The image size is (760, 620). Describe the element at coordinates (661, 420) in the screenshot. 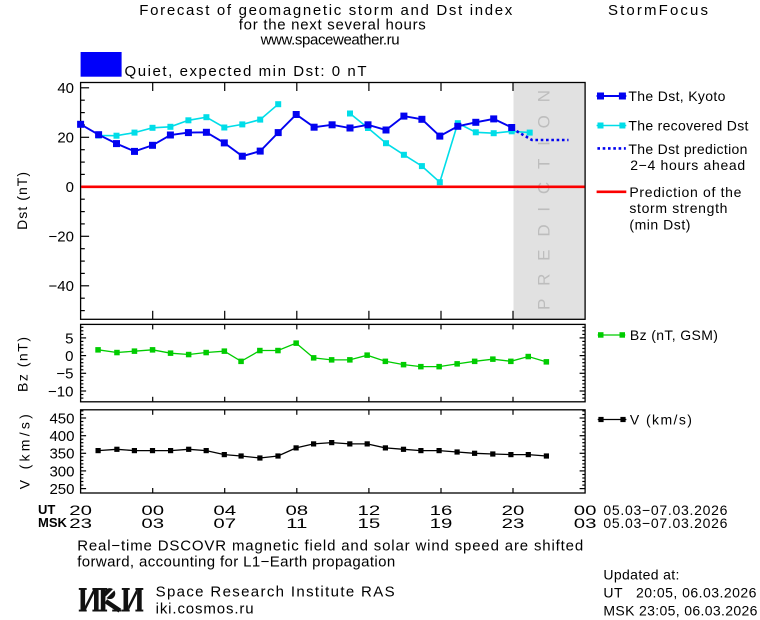

I see `svg-text: V (km/s)` at that location.